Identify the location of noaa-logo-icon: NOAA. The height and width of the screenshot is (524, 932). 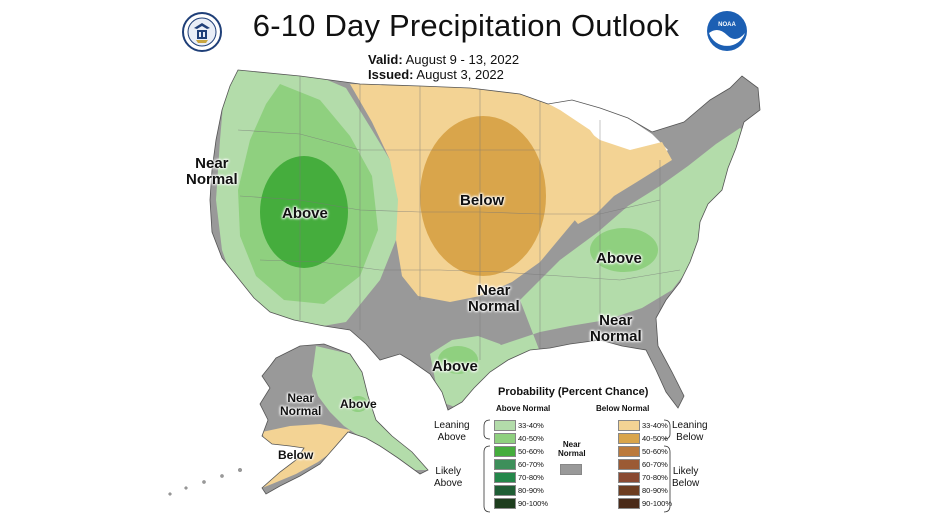
(727, 31).